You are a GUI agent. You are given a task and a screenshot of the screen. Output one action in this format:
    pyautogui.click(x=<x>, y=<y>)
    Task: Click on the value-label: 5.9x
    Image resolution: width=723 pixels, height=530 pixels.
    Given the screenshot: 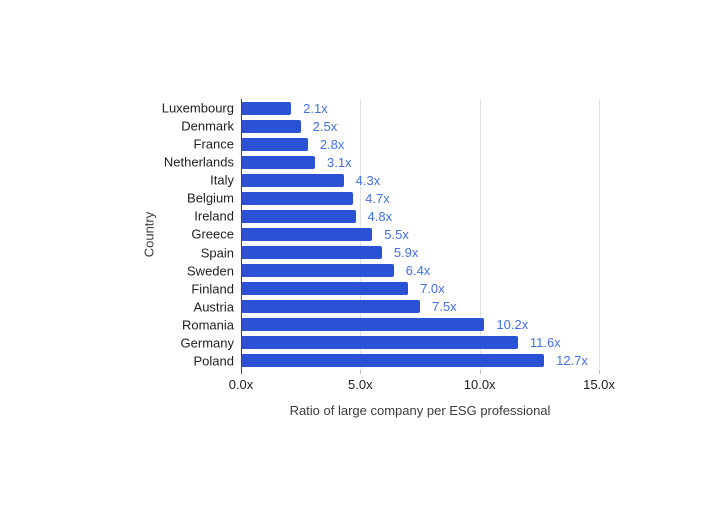 What is the action you would take?
    pyautogui.click(x=406, y=253)
    